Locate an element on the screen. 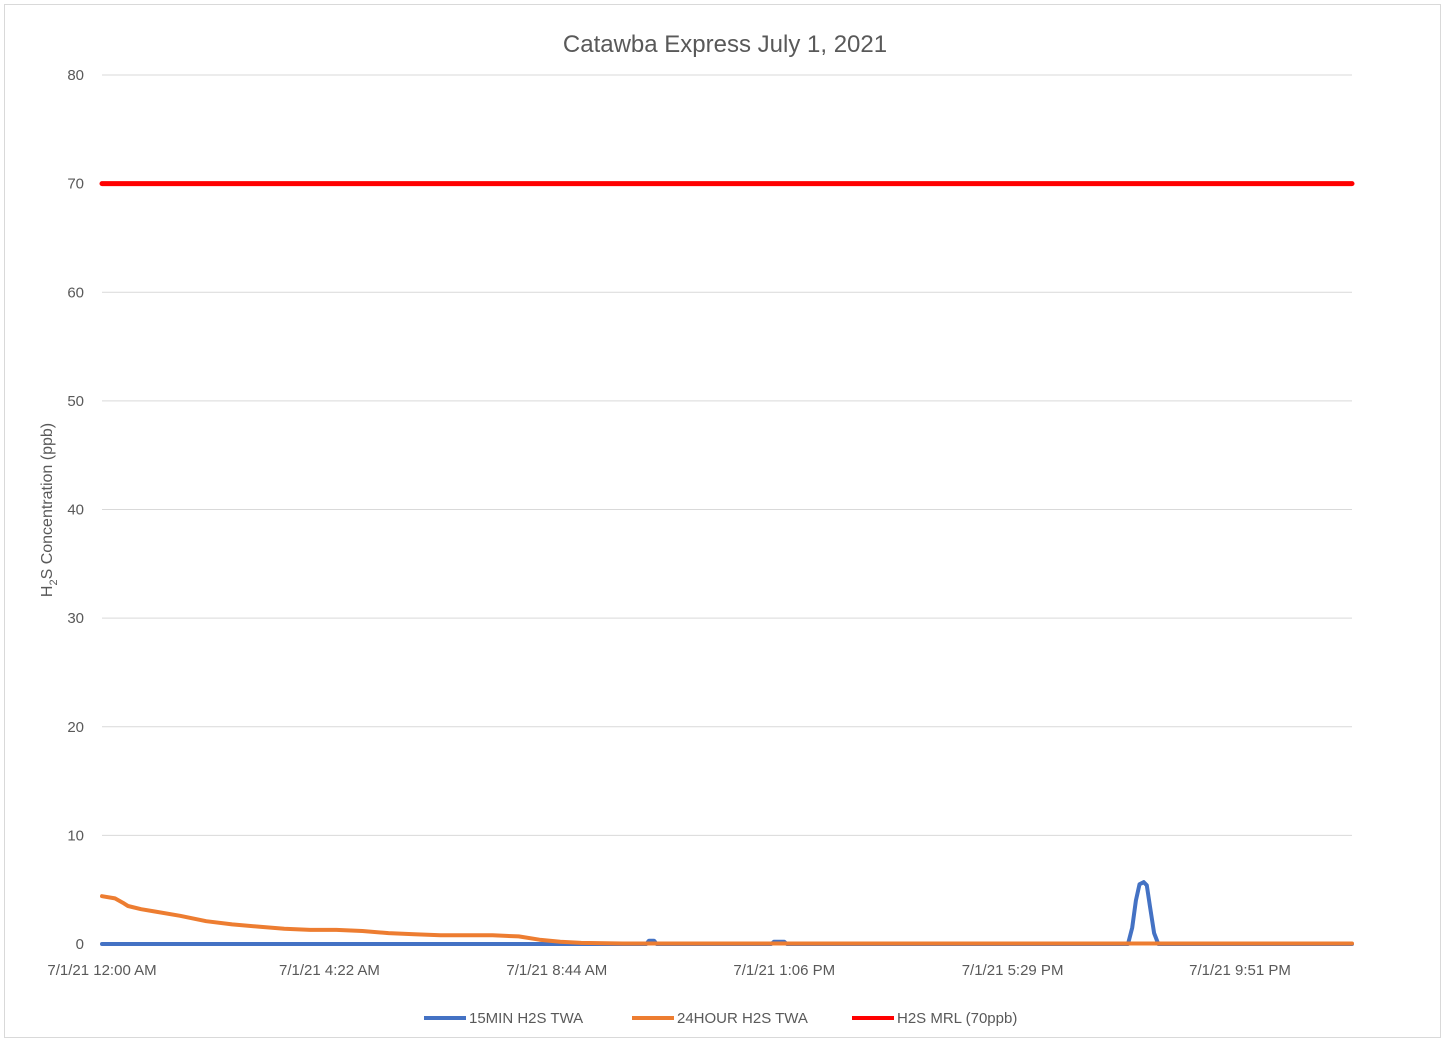  x-tick-label: 7/1/21 4:22 AM is located at coordinates (329, 970).